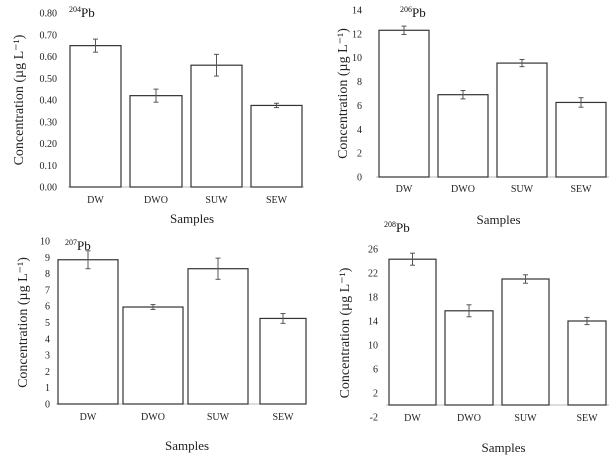 This screenshot has width=612, height=460. I want to click on chart-title: 207Pb, so click(78, 245).